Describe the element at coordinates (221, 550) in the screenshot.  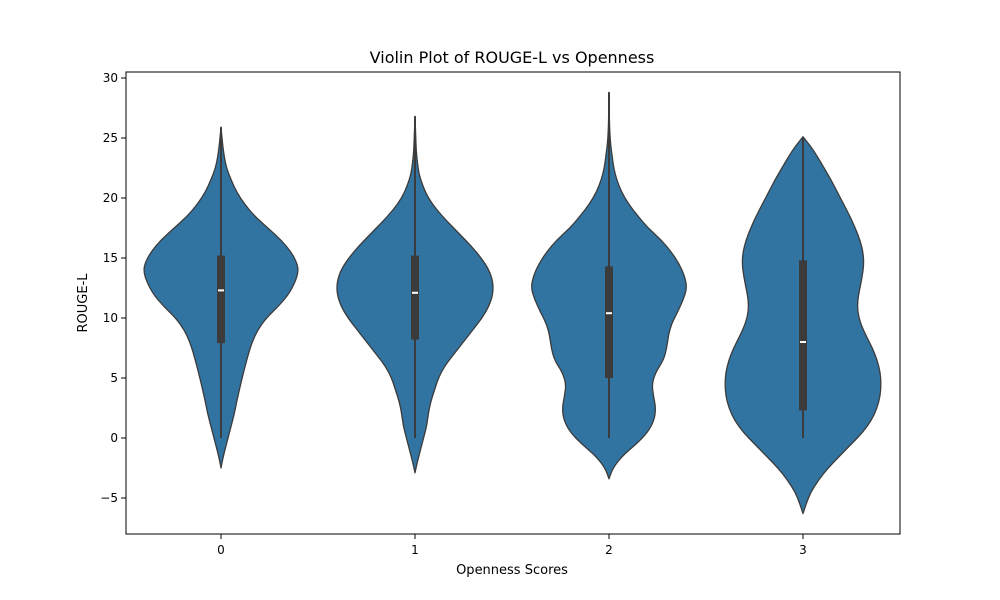
I see `x-tick-label: 0` at that location.